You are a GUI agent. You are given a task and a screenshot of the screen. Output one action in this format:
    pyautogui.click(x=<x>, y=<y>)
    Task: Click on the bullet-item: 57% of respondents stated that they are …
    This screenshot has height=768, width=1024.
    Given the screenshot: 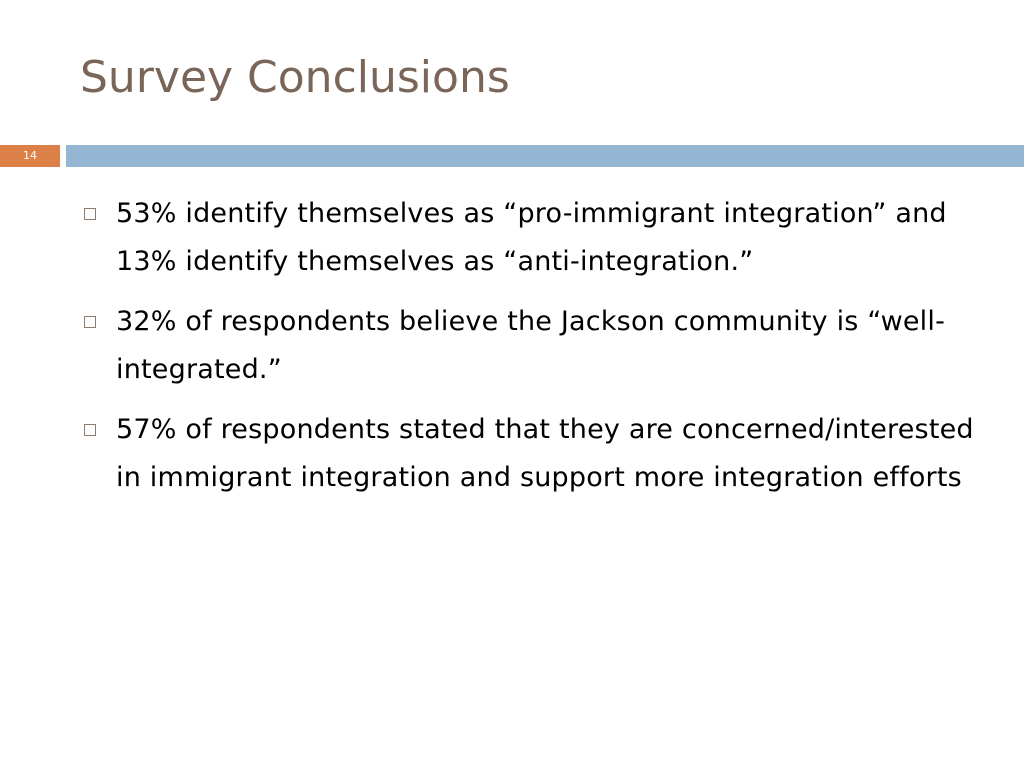 What is the action you would take?
    pyautogui.click(x=530, y=454)
    